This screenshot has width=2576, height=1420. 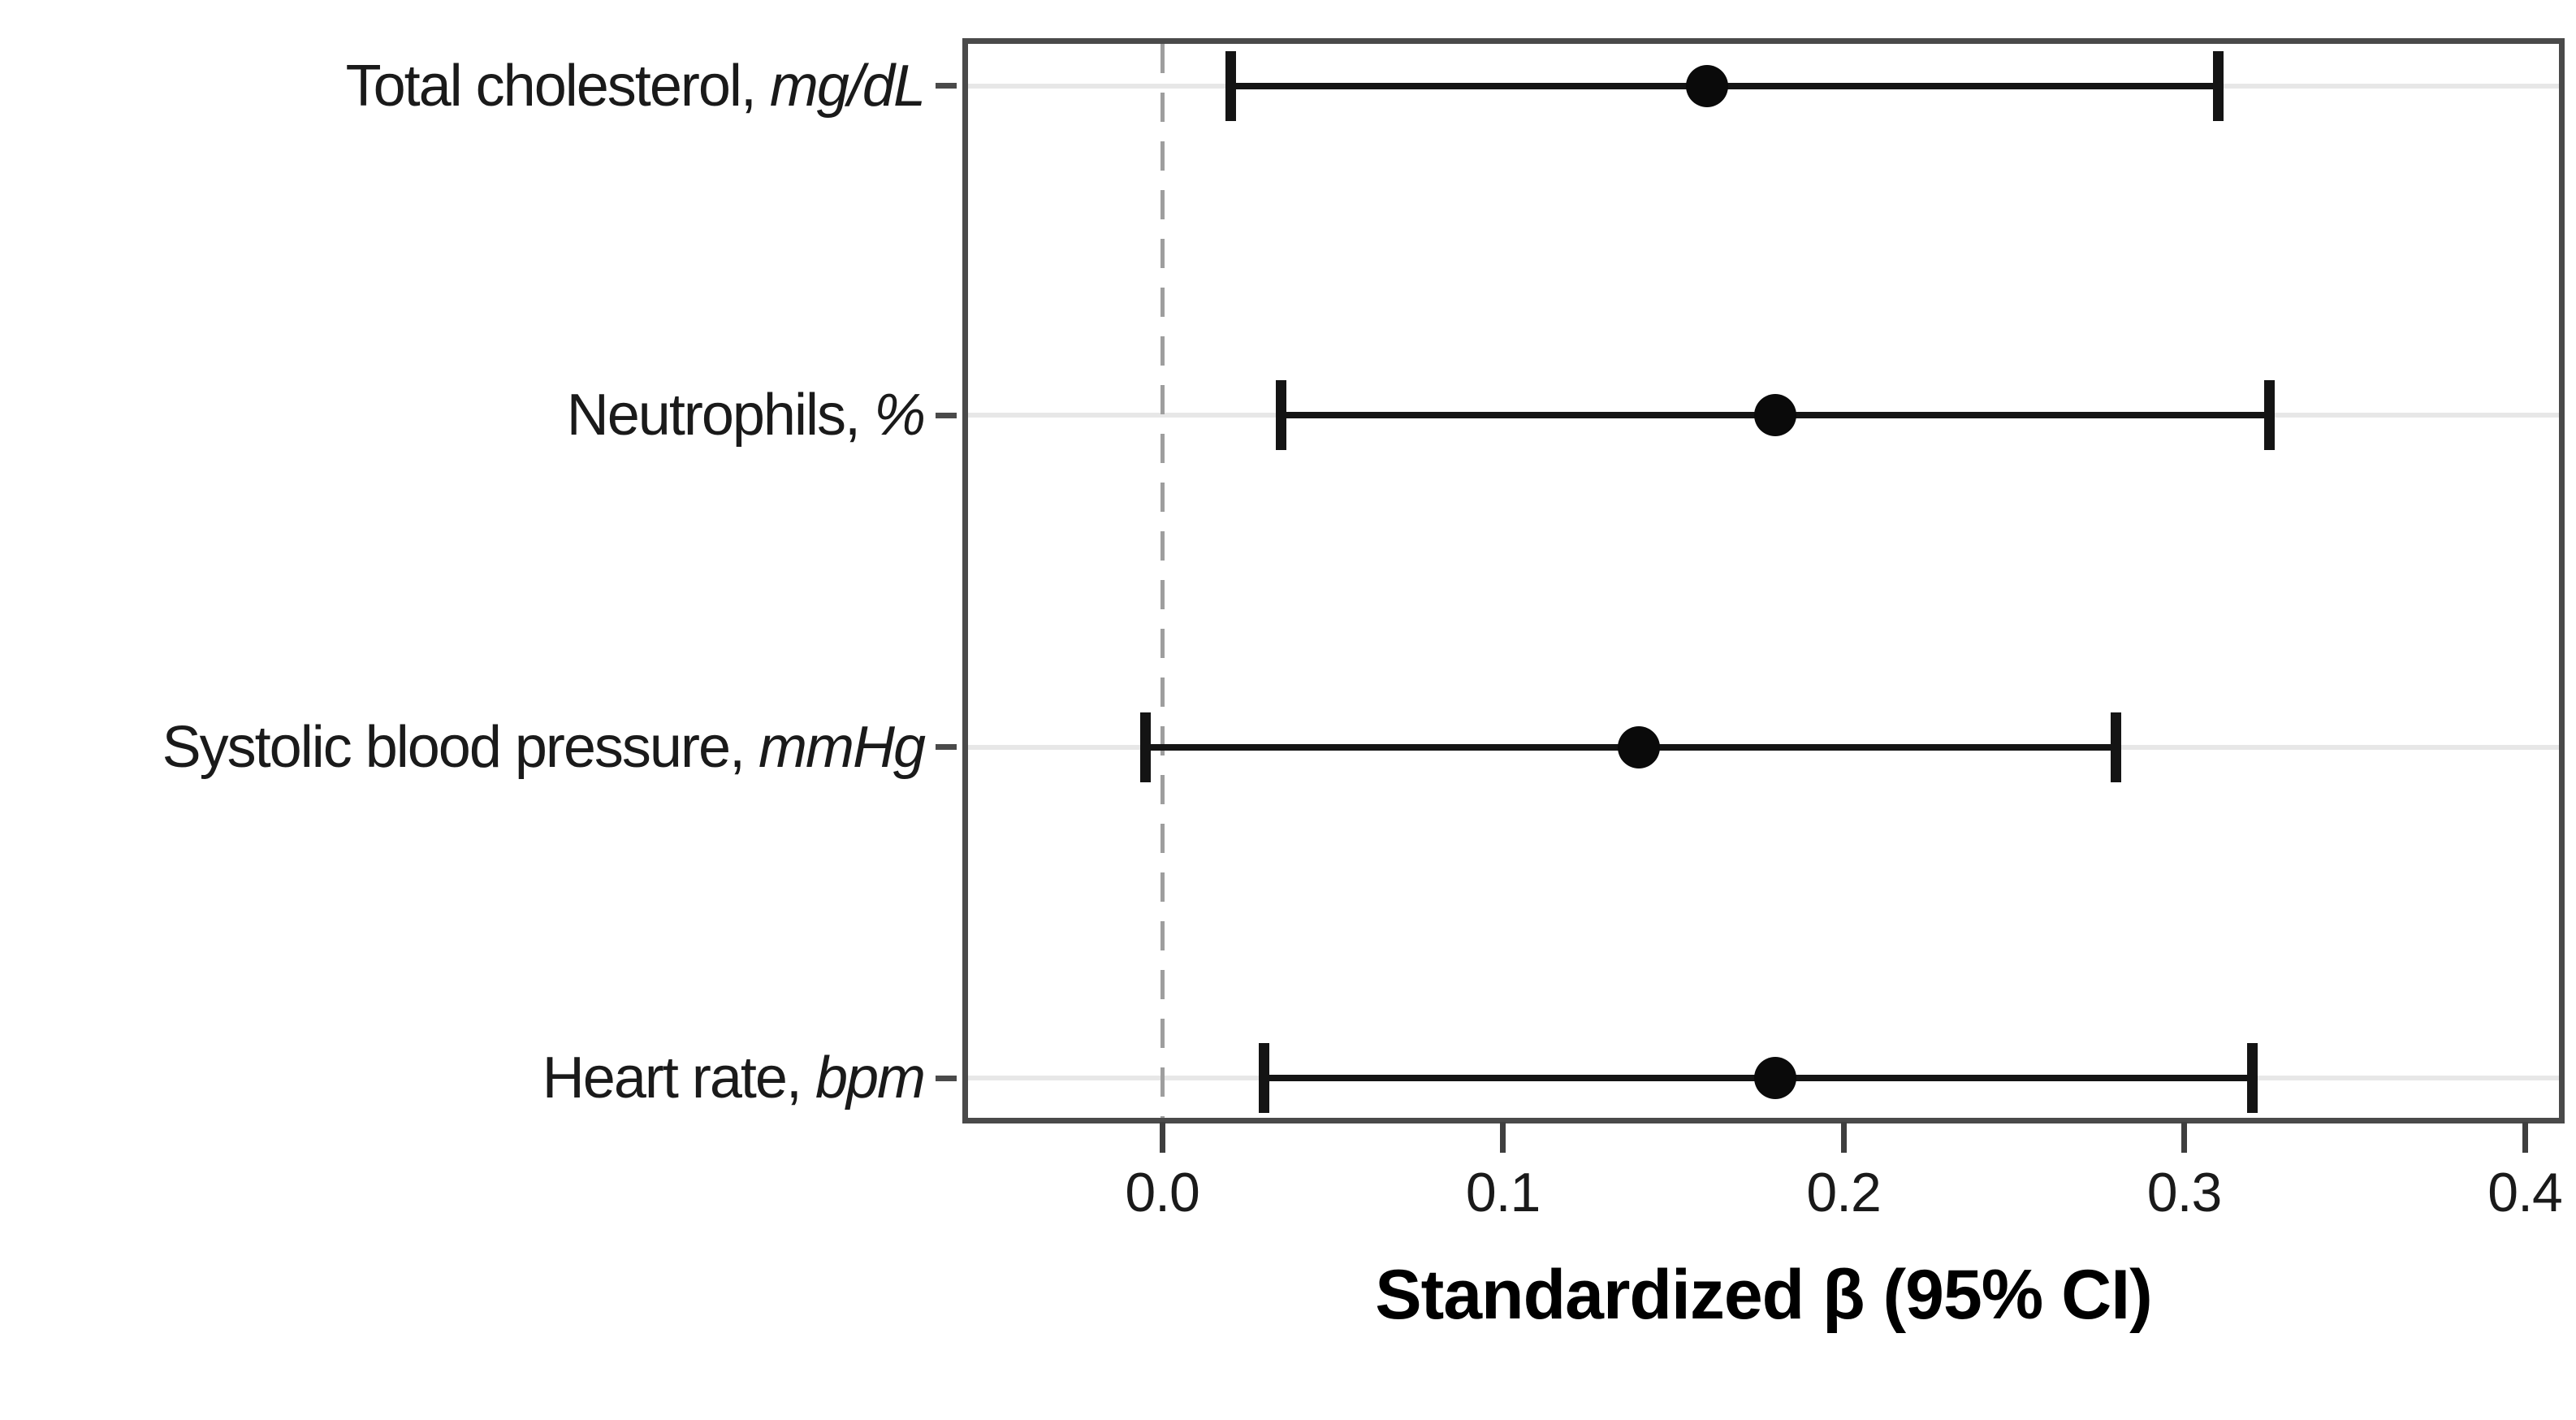 I want to click on x-axis-tick-label: 0.4, so click(x=2525, y=1192).